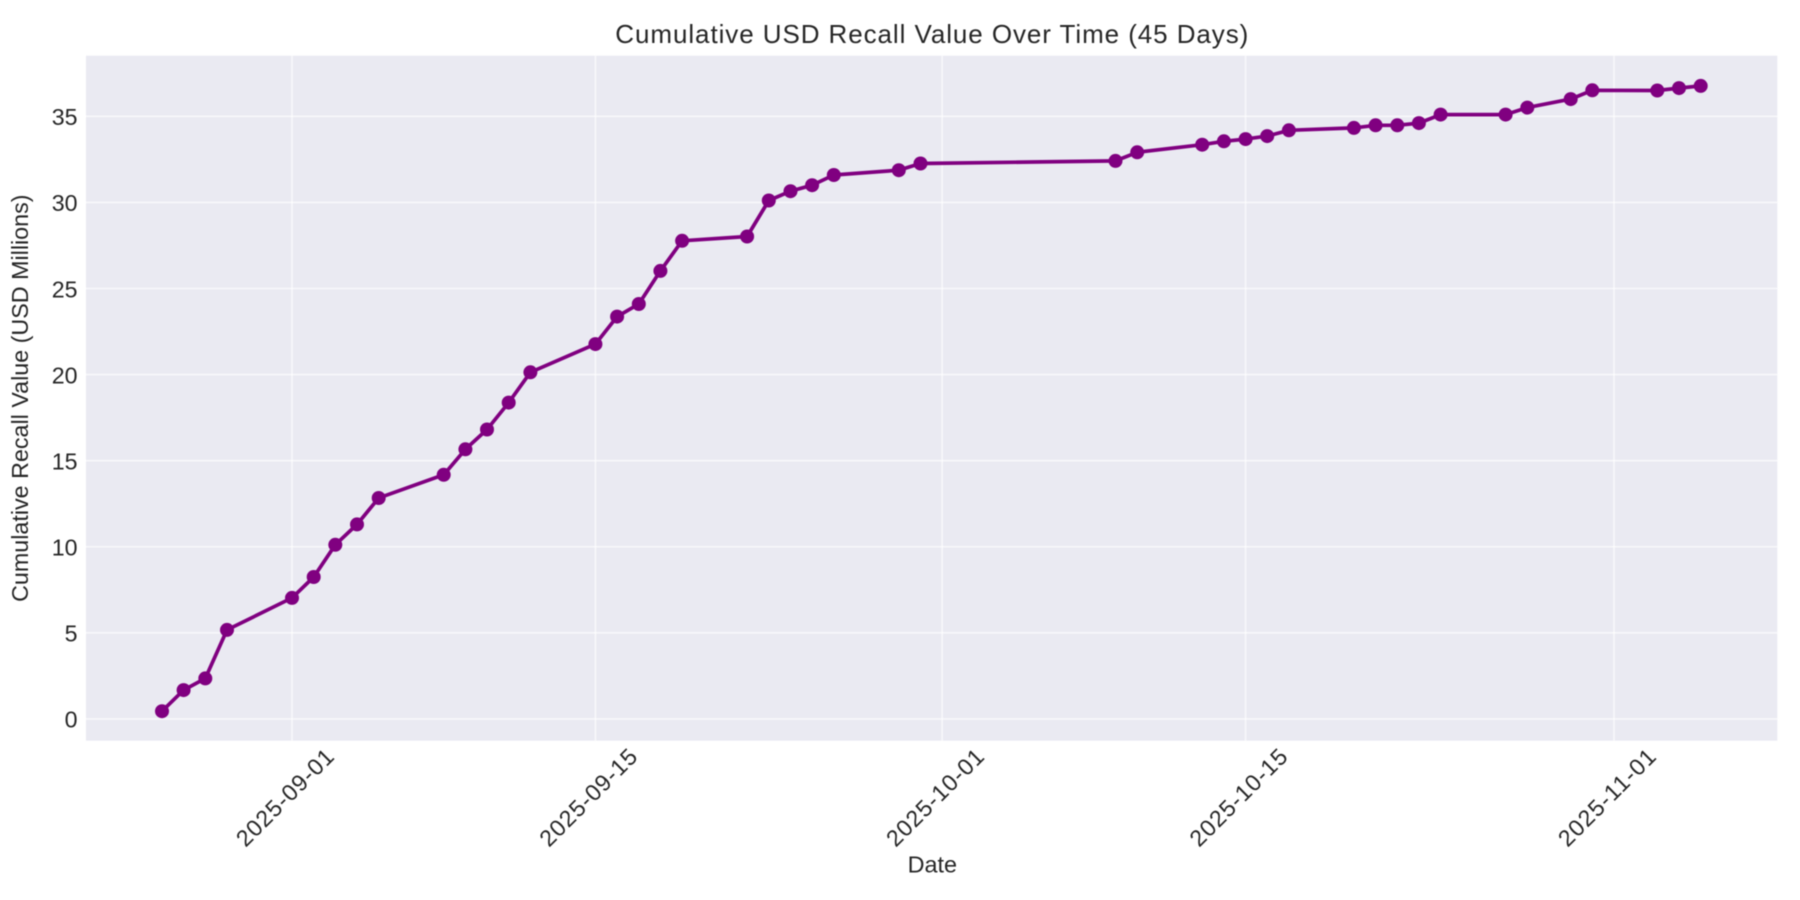 The image size is (1800, 900). I want to click on svg-text: 25, so click(65, 289).